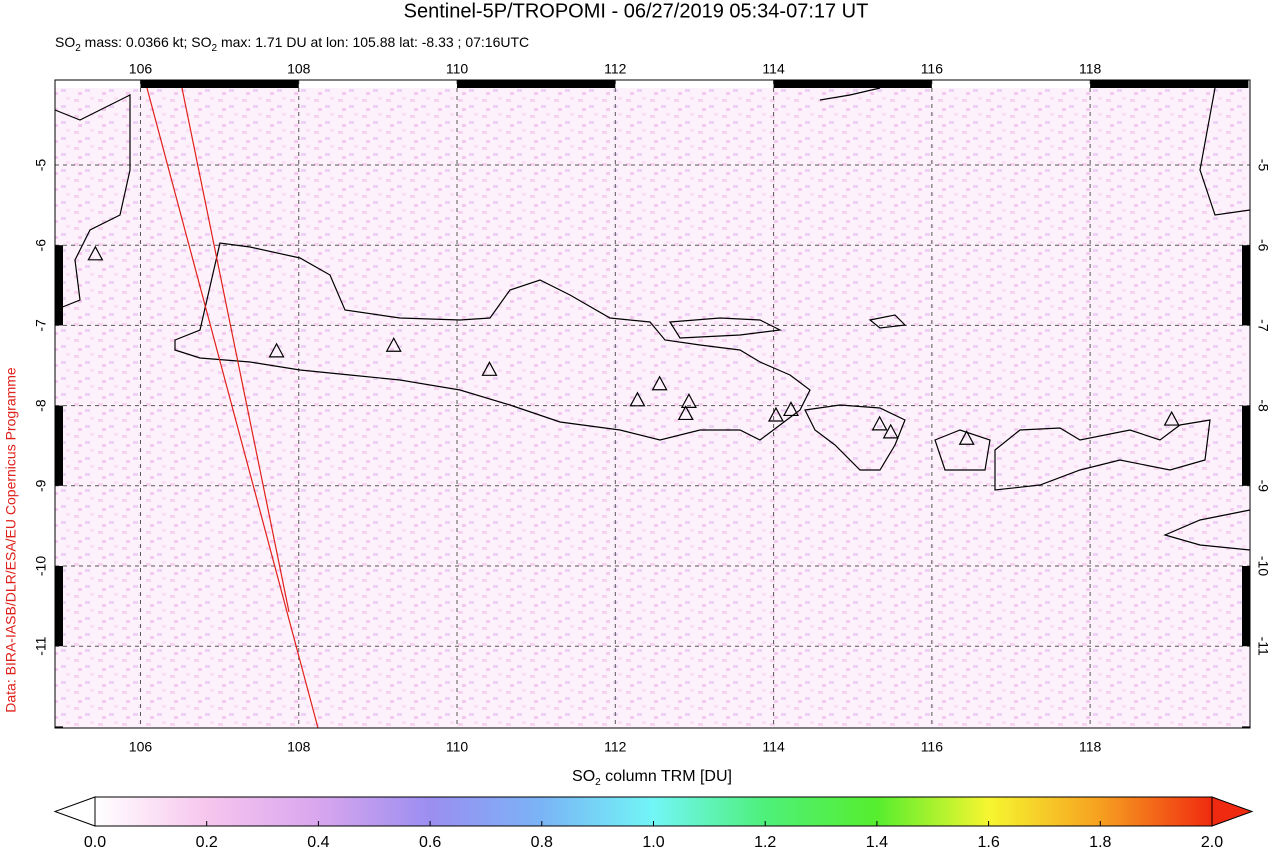 This screenshot has width=1272, height=858. Describe the element at coordinates (542, 842) in the screenshot. I see `colorbar-tick-label: 0.8` at that location.